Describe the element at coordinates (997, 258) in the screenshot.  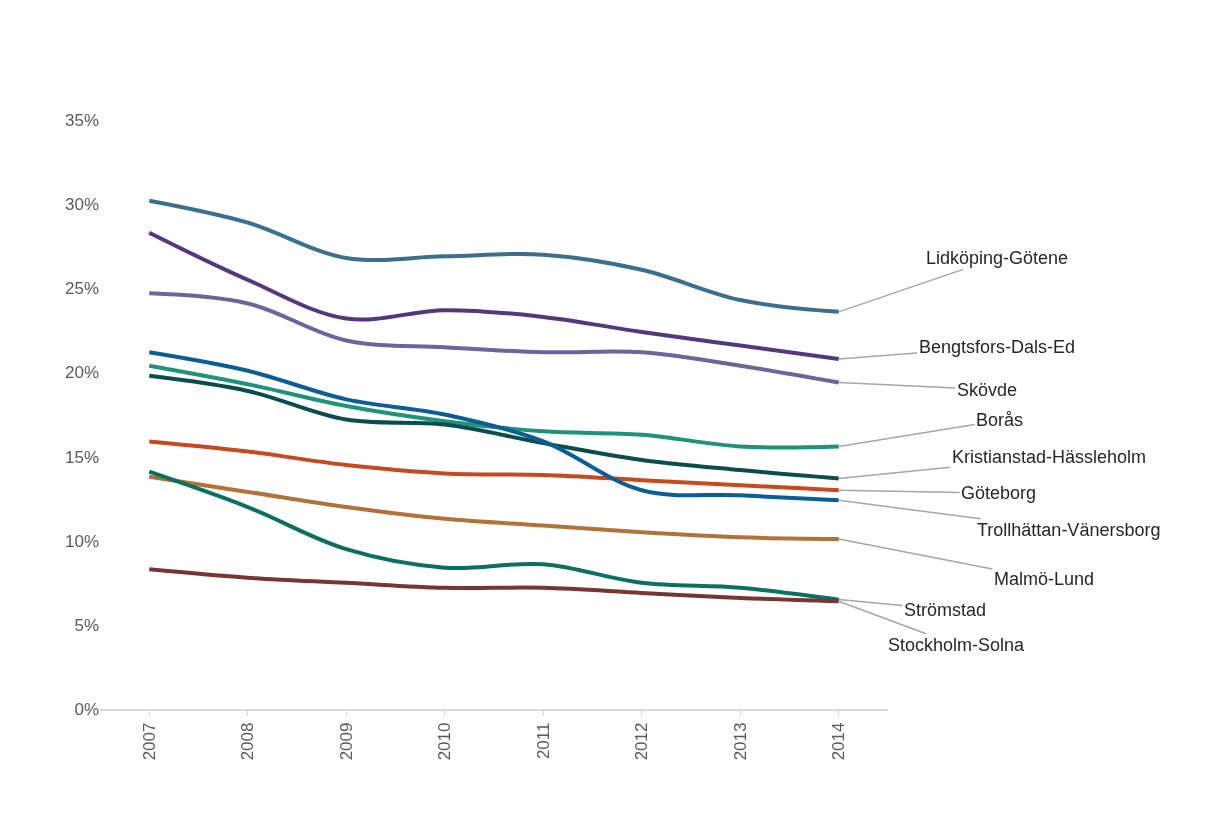
I see `text: Lidköping-Götene` at that location.